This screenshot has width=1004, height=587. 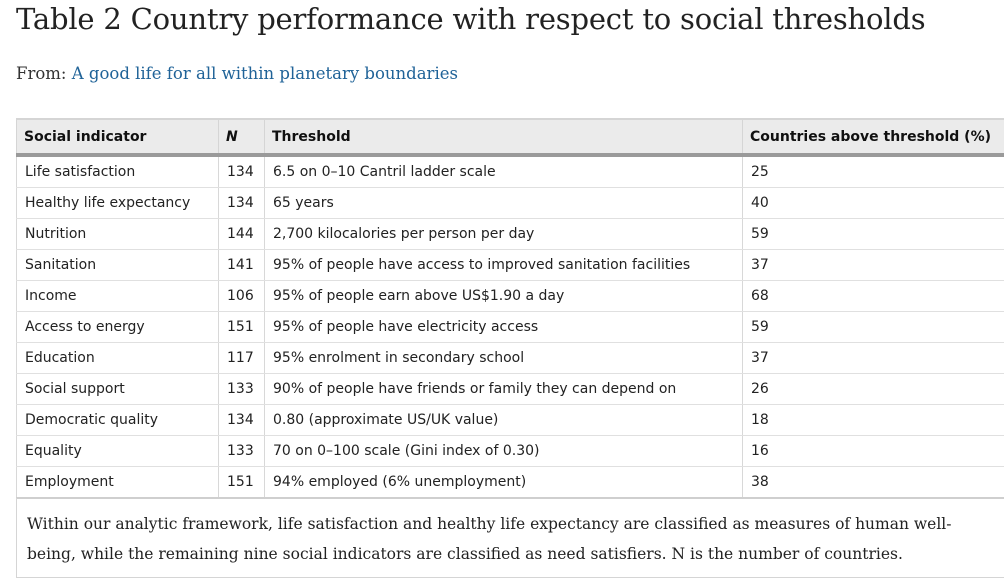 What do you see at coordinates (503, 203) in the screenshot?
I see `cell-threshold: 65 years` at bounding box center [503, 203].